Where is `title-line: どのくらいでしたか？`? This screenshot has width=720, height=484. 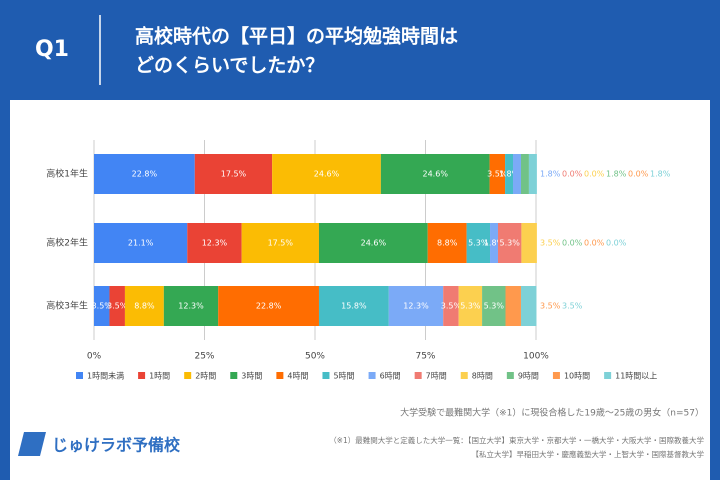 title-line: どのくらいでしたか？ is located at coordinates (229, 66).